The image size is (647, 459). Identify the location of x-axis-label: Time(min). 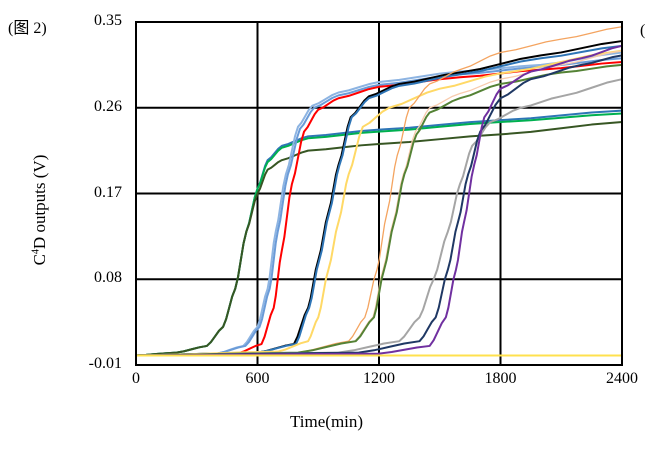
(327, 421).